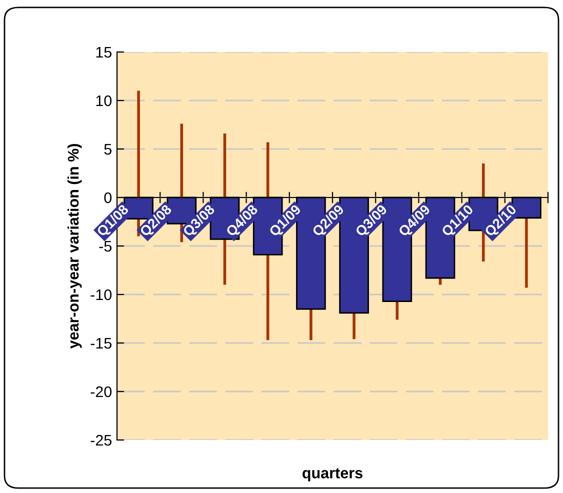 The height and width of the screenshot is (493, 563). What do you see at coordinates (332, 475) in the screenshot?
I see `x-axis-title: quarters` at bounding box center [332, 475].